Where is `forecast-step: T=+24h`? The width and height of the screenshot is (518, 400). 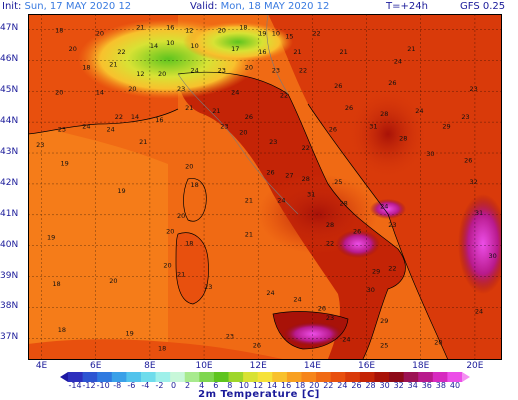 forecast-step: T=+24h is located at coordinates (407, 6).